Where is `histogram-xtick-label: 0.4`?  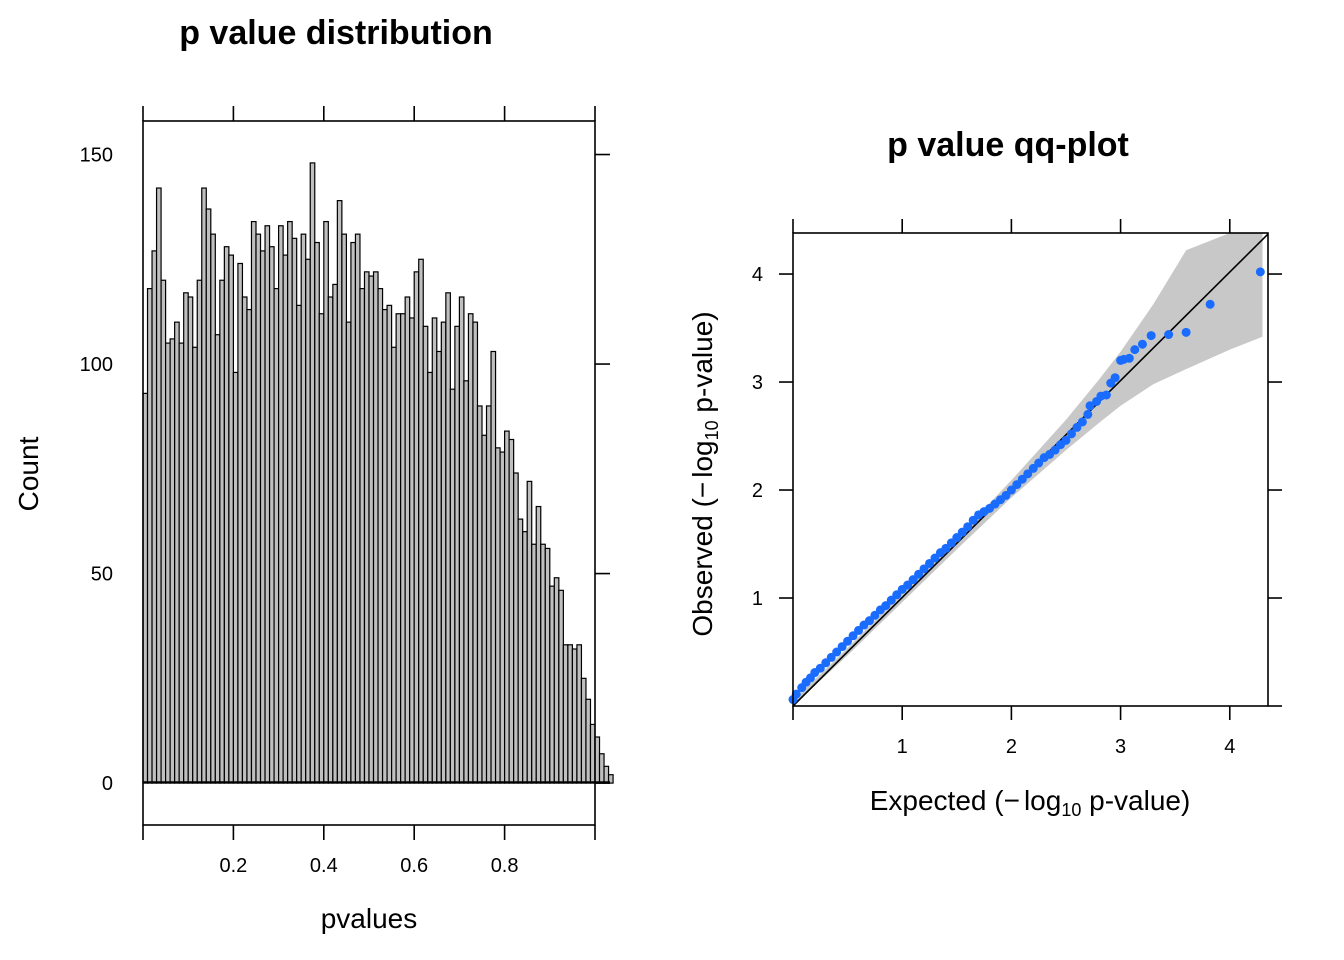
histogram-xtick-label: 0.4 is located at coordinates (324, 866).